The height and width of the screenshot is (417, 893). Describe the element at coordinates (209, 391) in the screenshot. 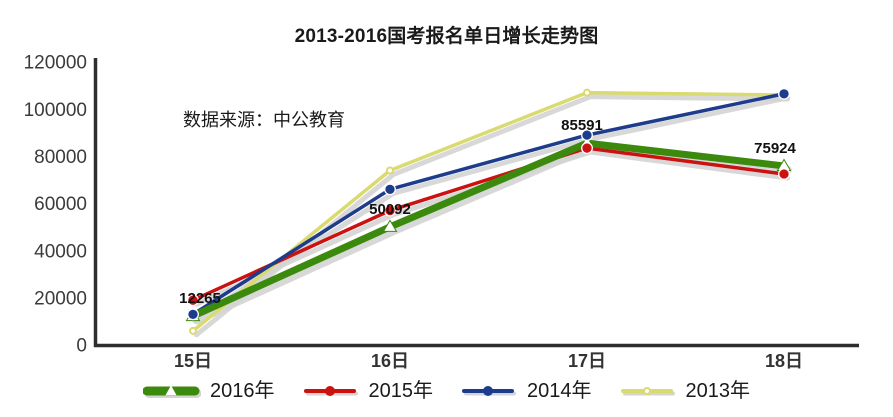

I see `legend-item-2016年: 2016年` at that location.